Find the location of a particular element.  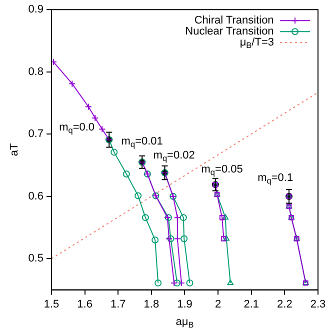

x-tick-label: 2.3 is located at coordinates (318, 304).